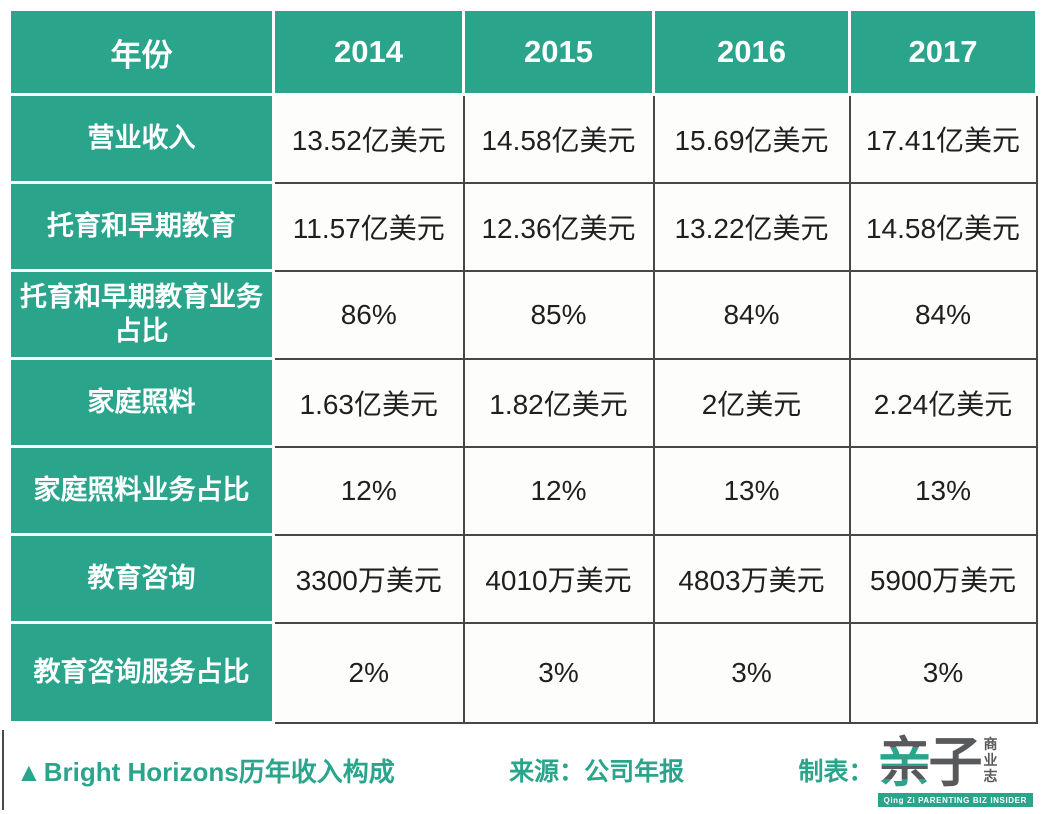 Image resolution: width=1041 pixels, height=814 pixels. Describe the element at coordinates (558, 402) in the screenshot. I see `cell-value: 1.82亿美元` at that location.